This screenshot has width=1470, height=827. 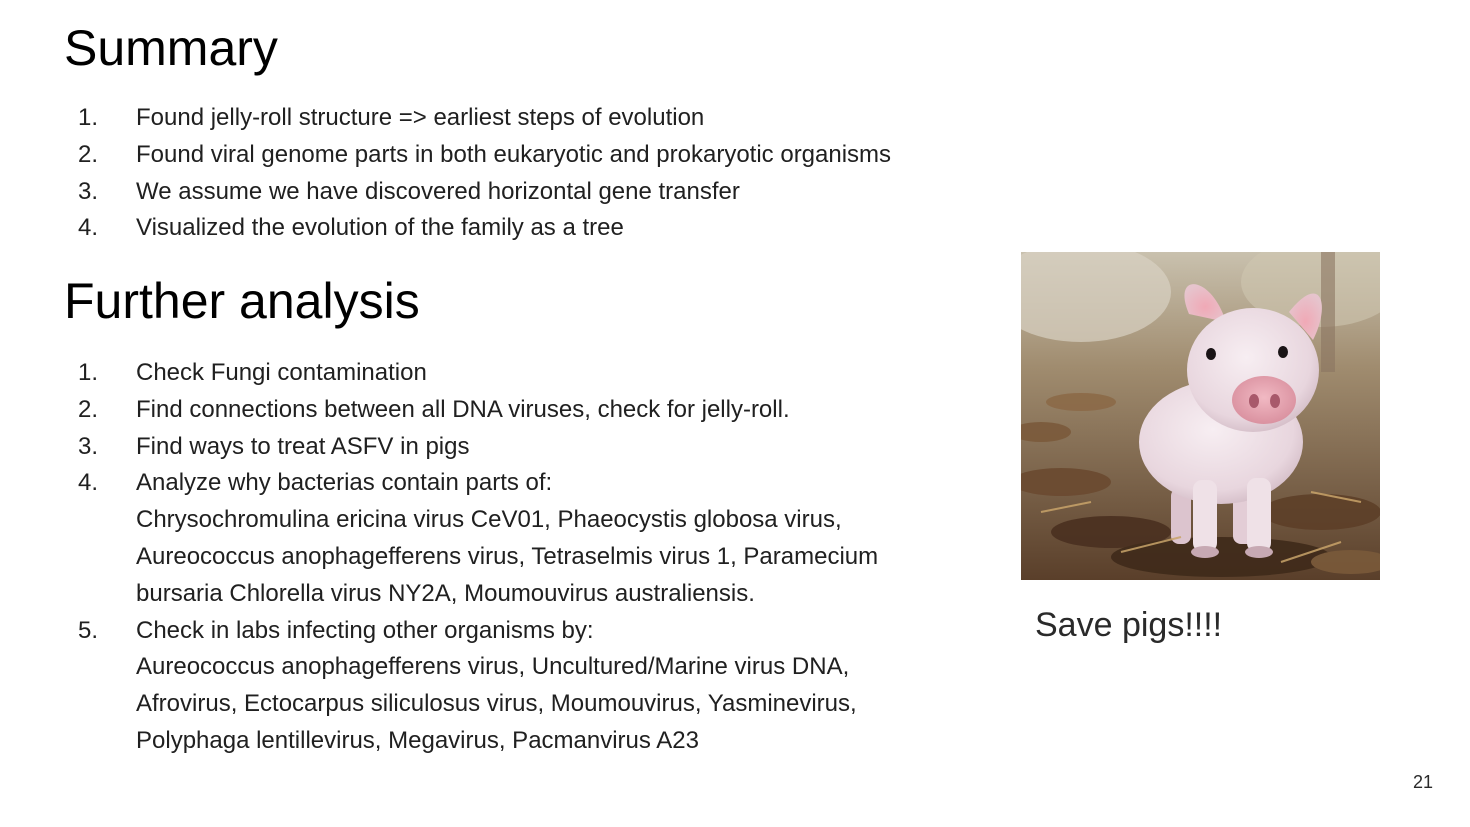 What do you see at coordinates (303, 446) in the screenshot?
I see `list-text: Find ways to treat ASFV in pigs` at bounding box center [303, 446].